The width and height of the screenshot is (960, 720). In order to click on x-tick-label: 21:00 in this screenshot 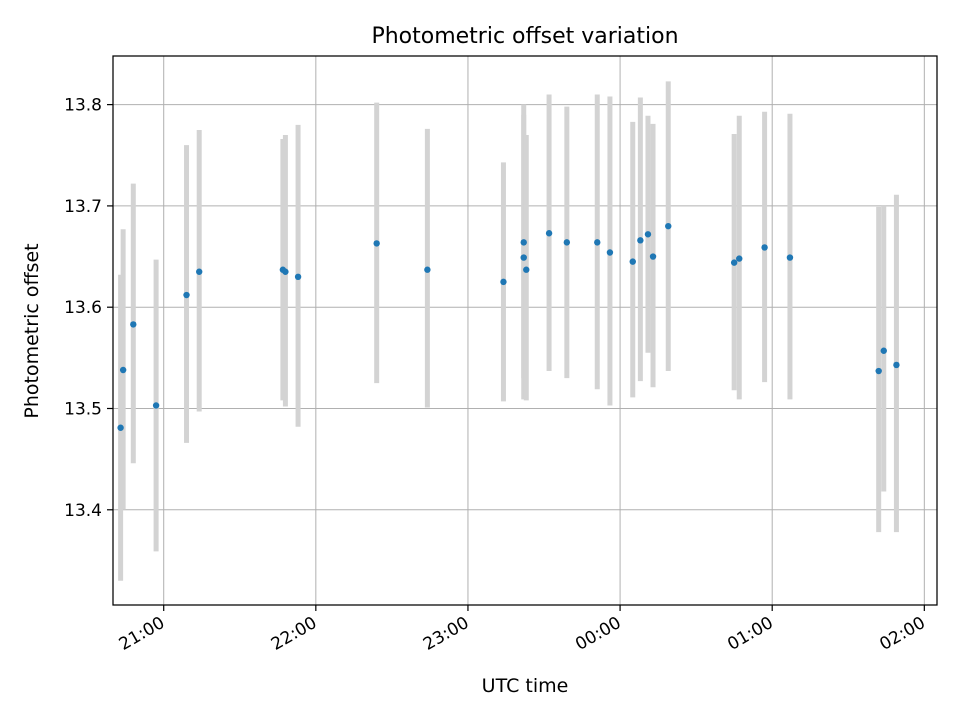, I will do `click(142, 634)`.